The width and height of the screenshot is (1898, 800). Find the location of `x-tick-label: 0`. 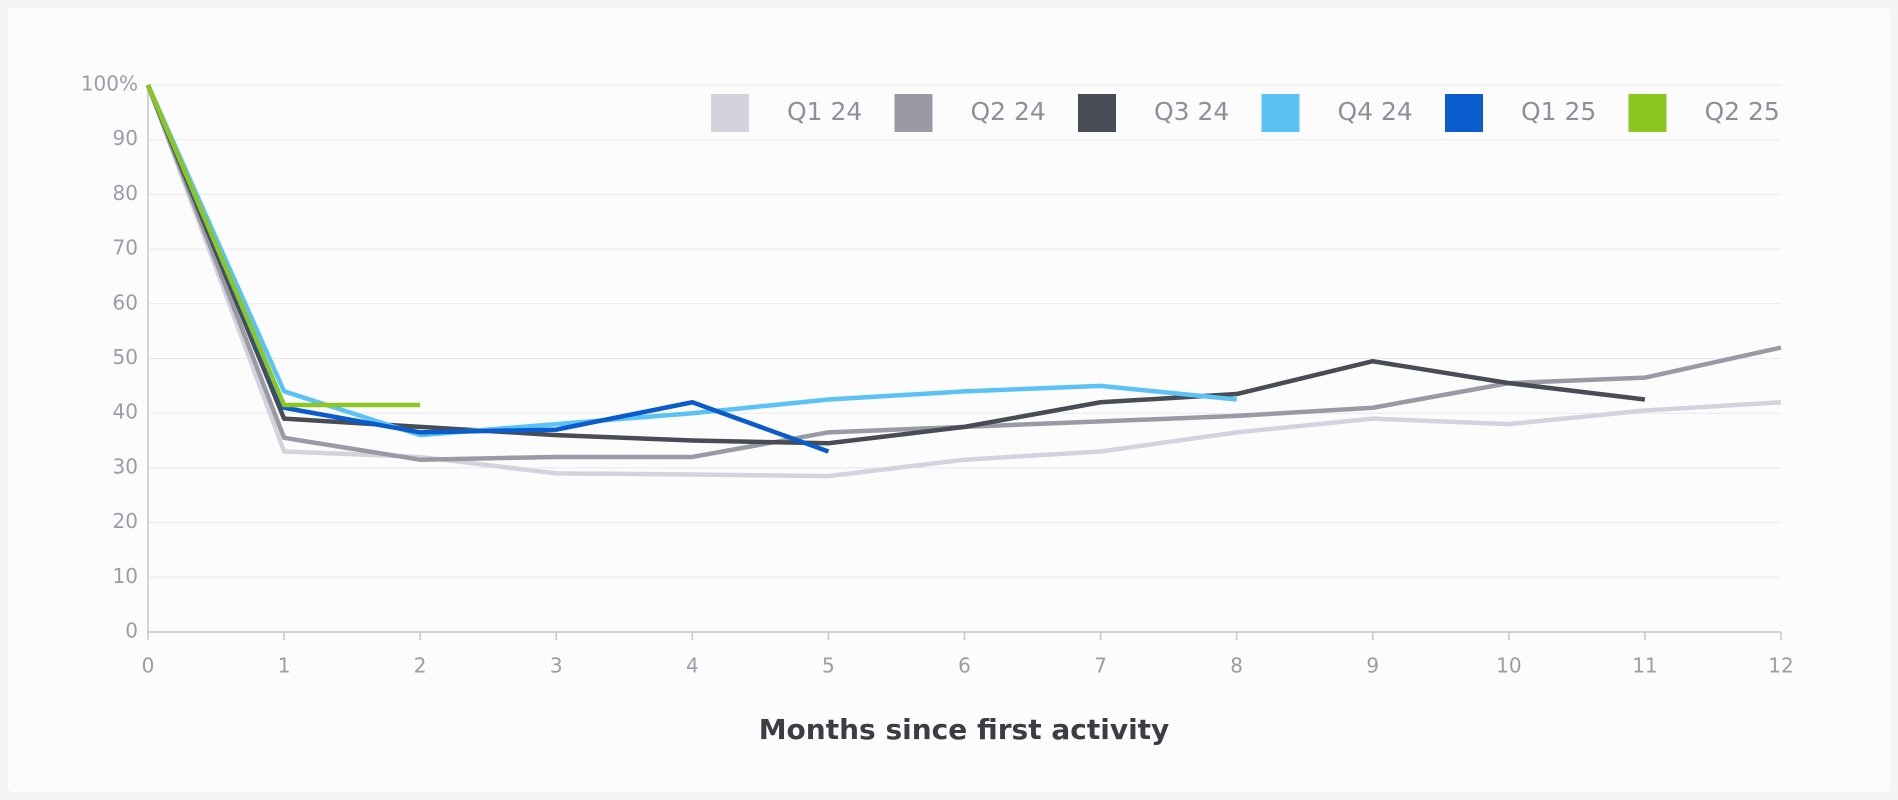

x-tick-label: 0 is located at coordinates (148, 666).